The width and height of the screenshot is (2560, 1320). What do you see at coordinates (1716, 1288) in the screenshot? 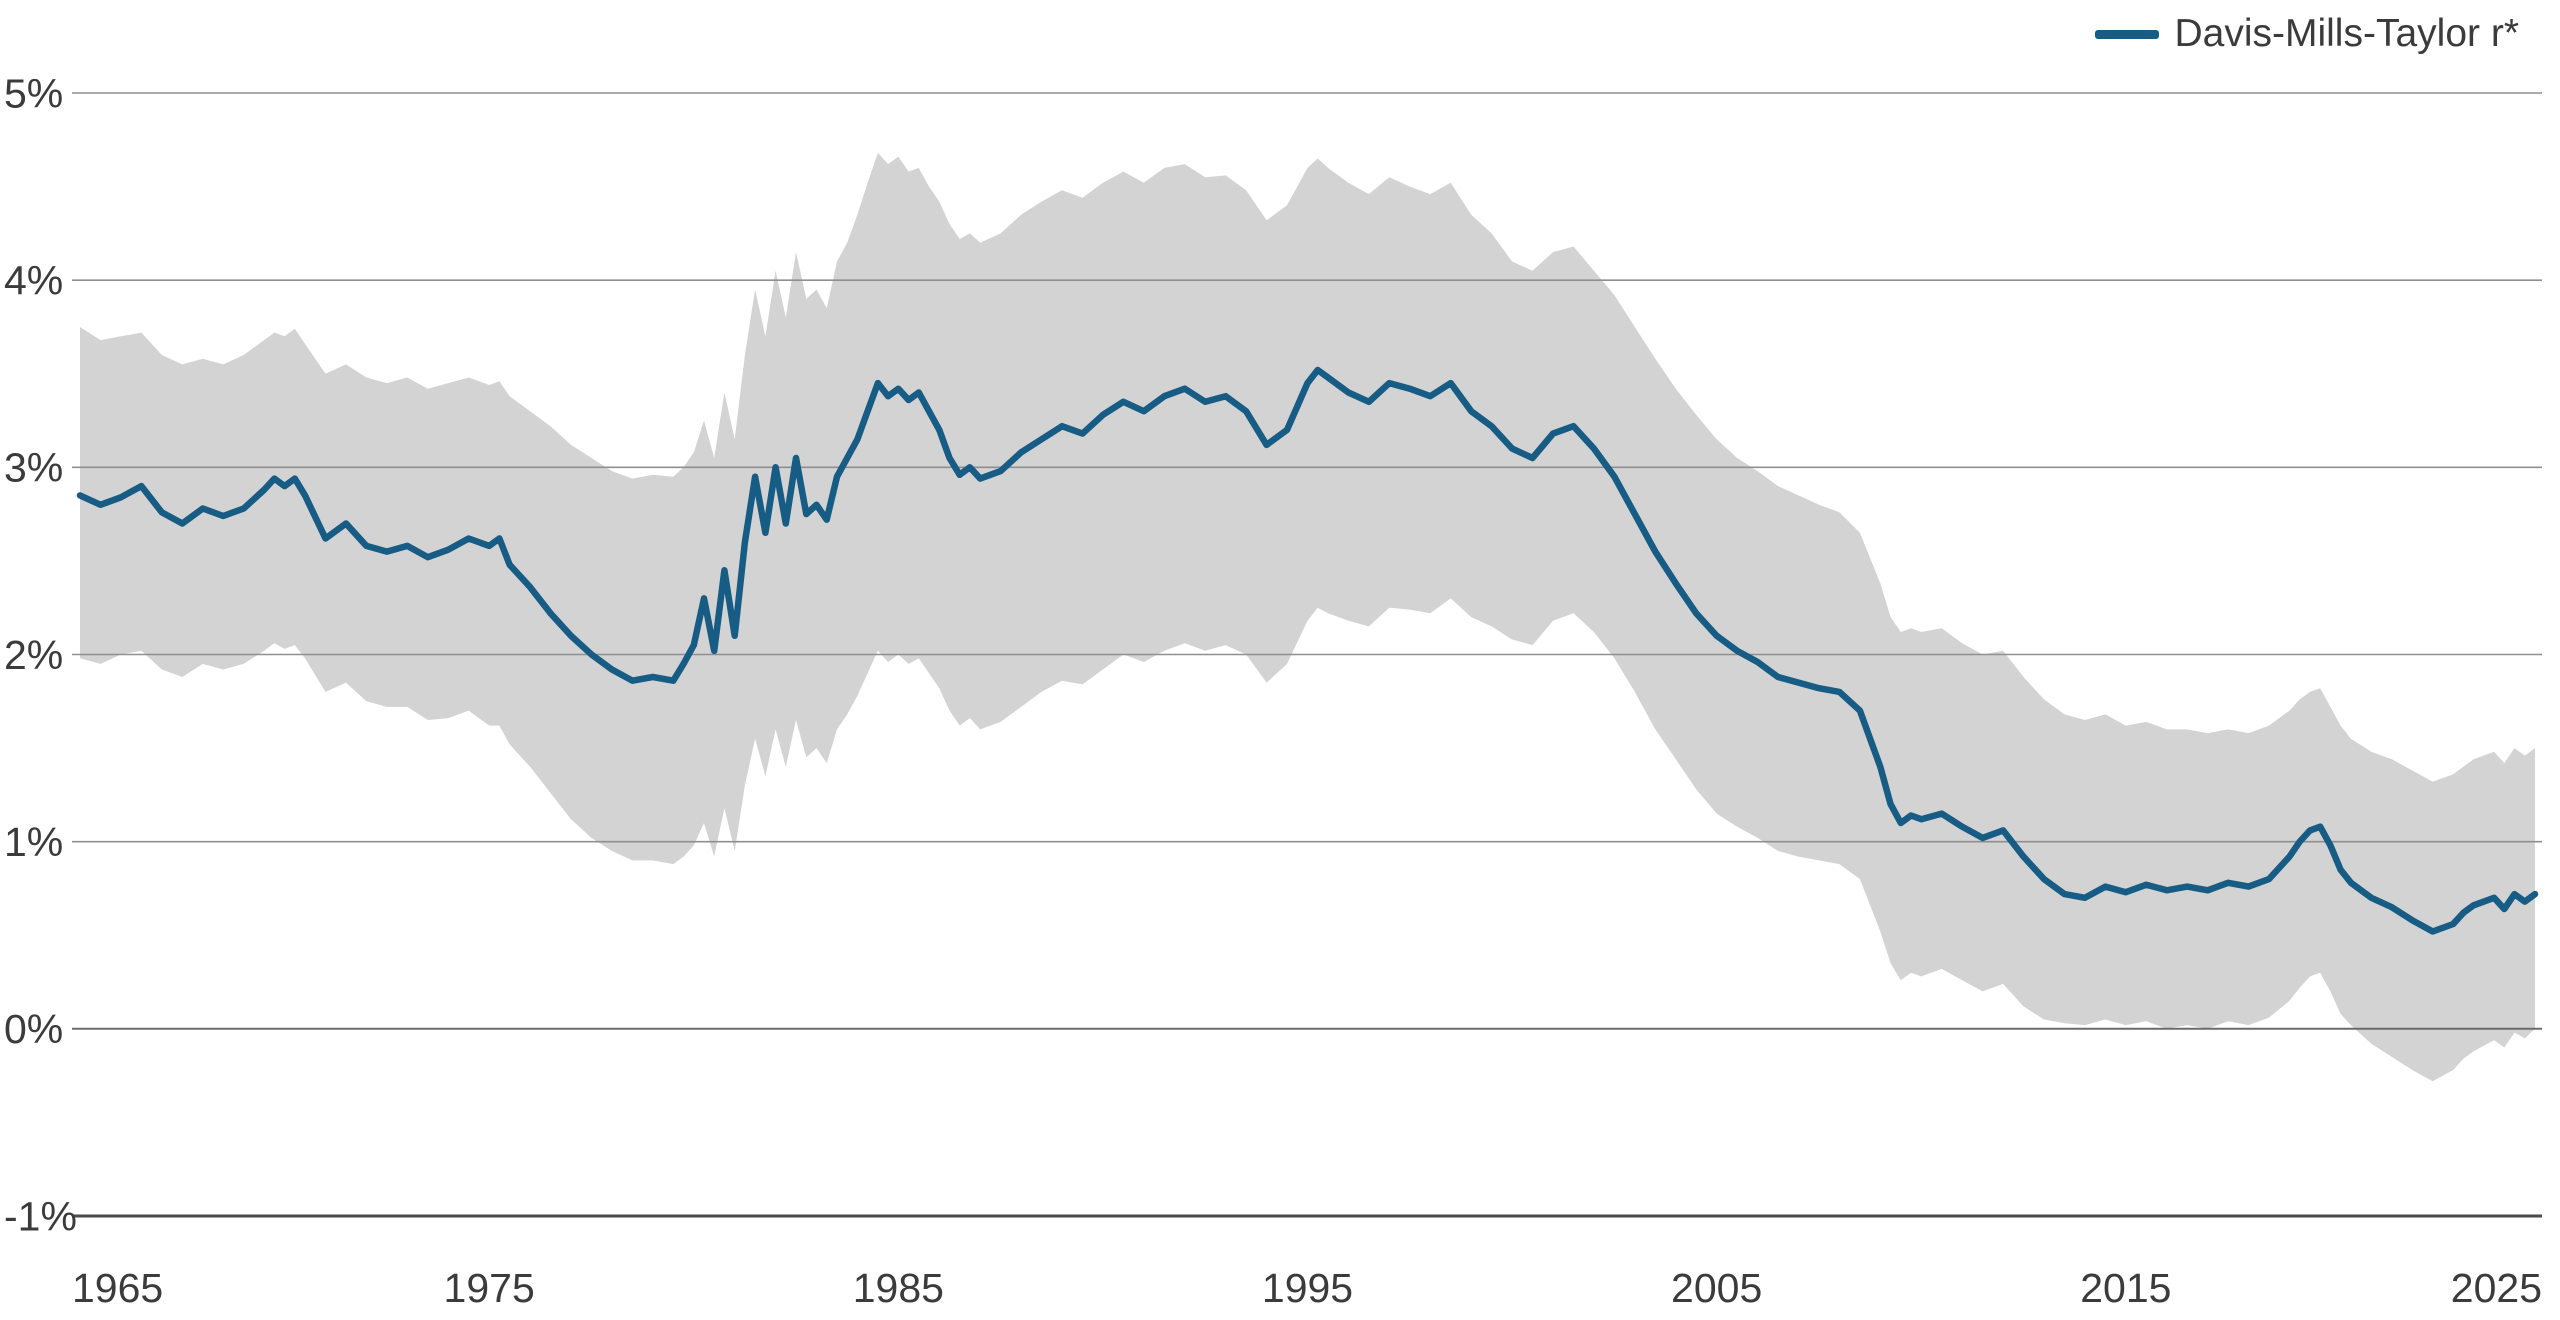
I see `x-axis-label: 2005` at bounding box center [1716, 1288].